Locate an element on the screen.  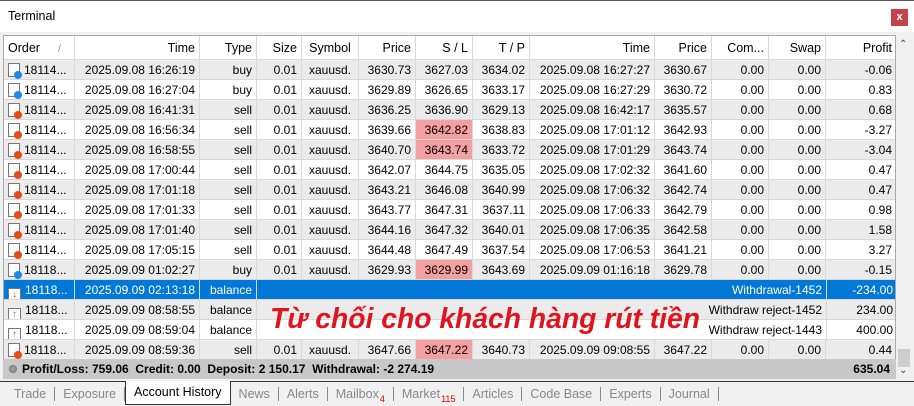
cell-9: 3643.74 is located at coordinates (683, 149).